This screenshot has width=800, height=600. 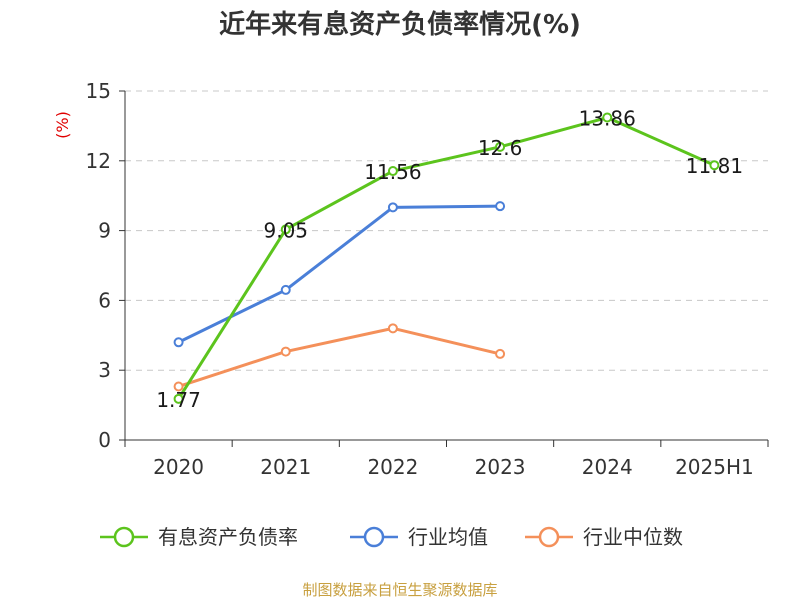 What do you see at coordinates (285, 467) in the screenshot?
I see `x-tick-label: 2021` at bounding box center [285, 467].